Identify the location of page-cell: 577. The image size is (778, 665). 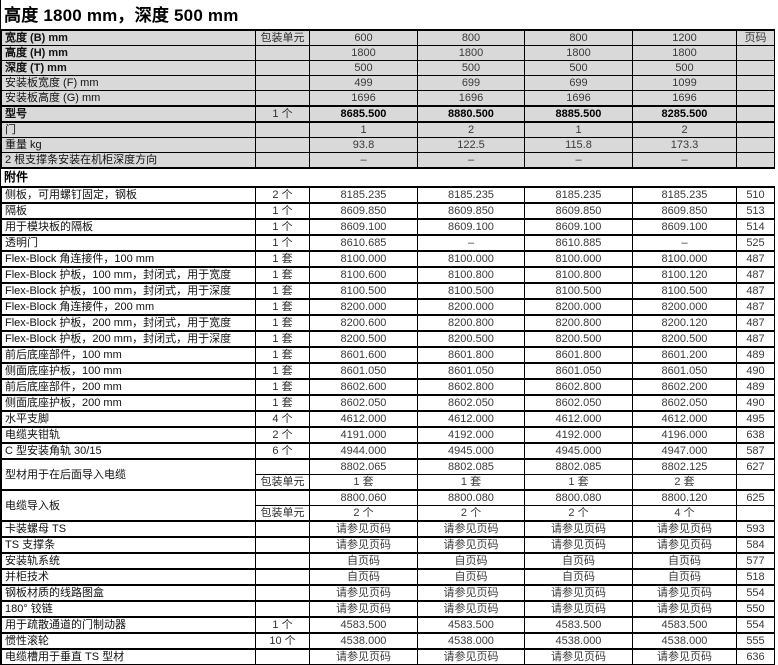
(755, 561).